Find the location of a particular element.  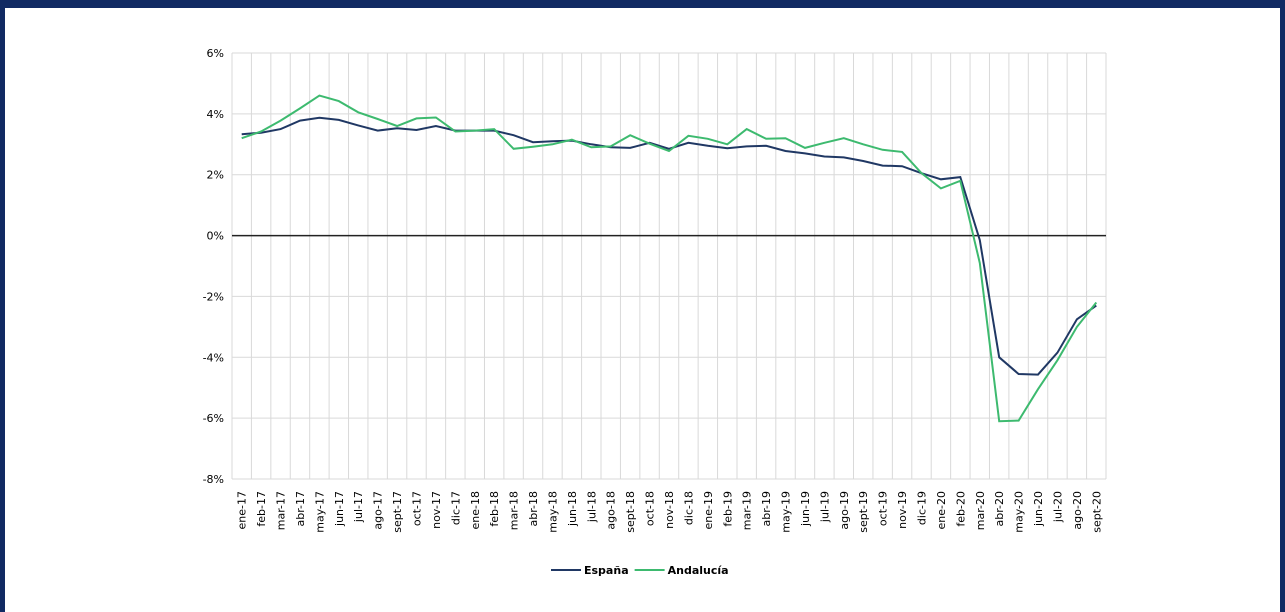

x-tick-label: jun-18 is located at coordinates (572, 509).